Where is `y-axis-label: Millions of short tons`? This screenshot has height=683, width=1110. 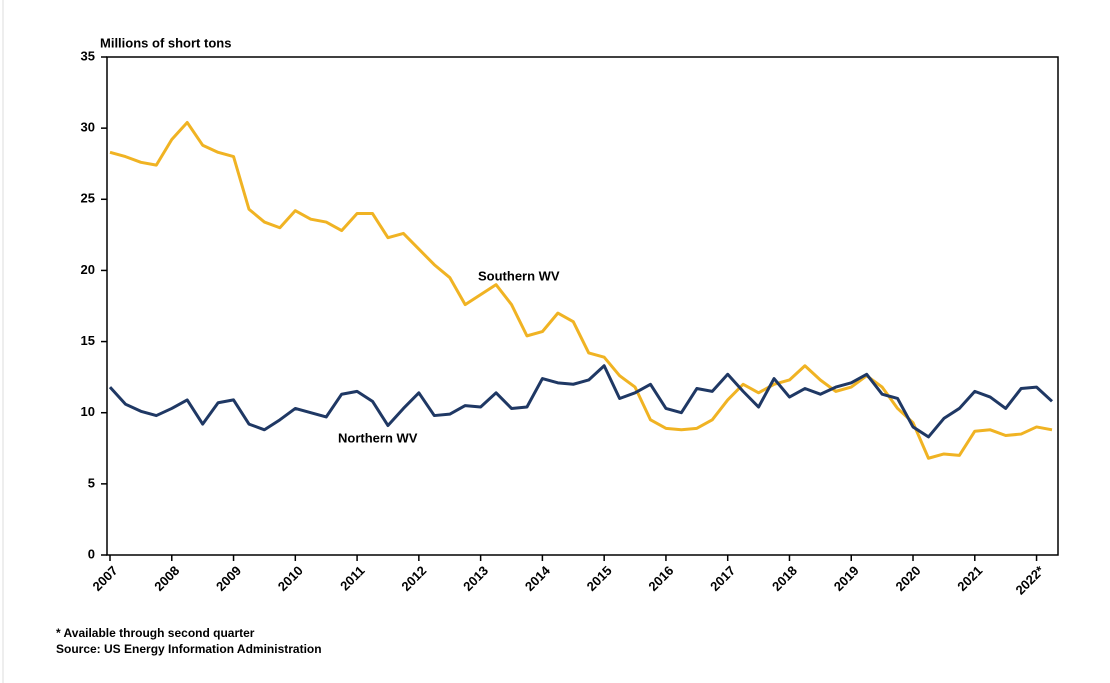 y-axis-label: Millions of short tons is located at coordinates (165, 42).